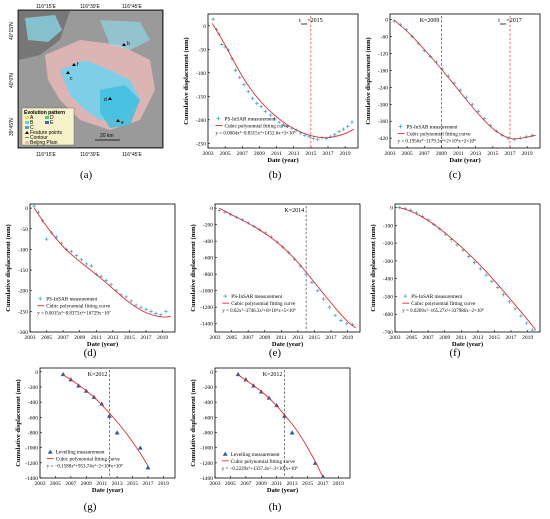  I want to click on fit-equation: y = −0.1588x³+953.74x²−2×10⁶x+10⁹, so click(85, 467).